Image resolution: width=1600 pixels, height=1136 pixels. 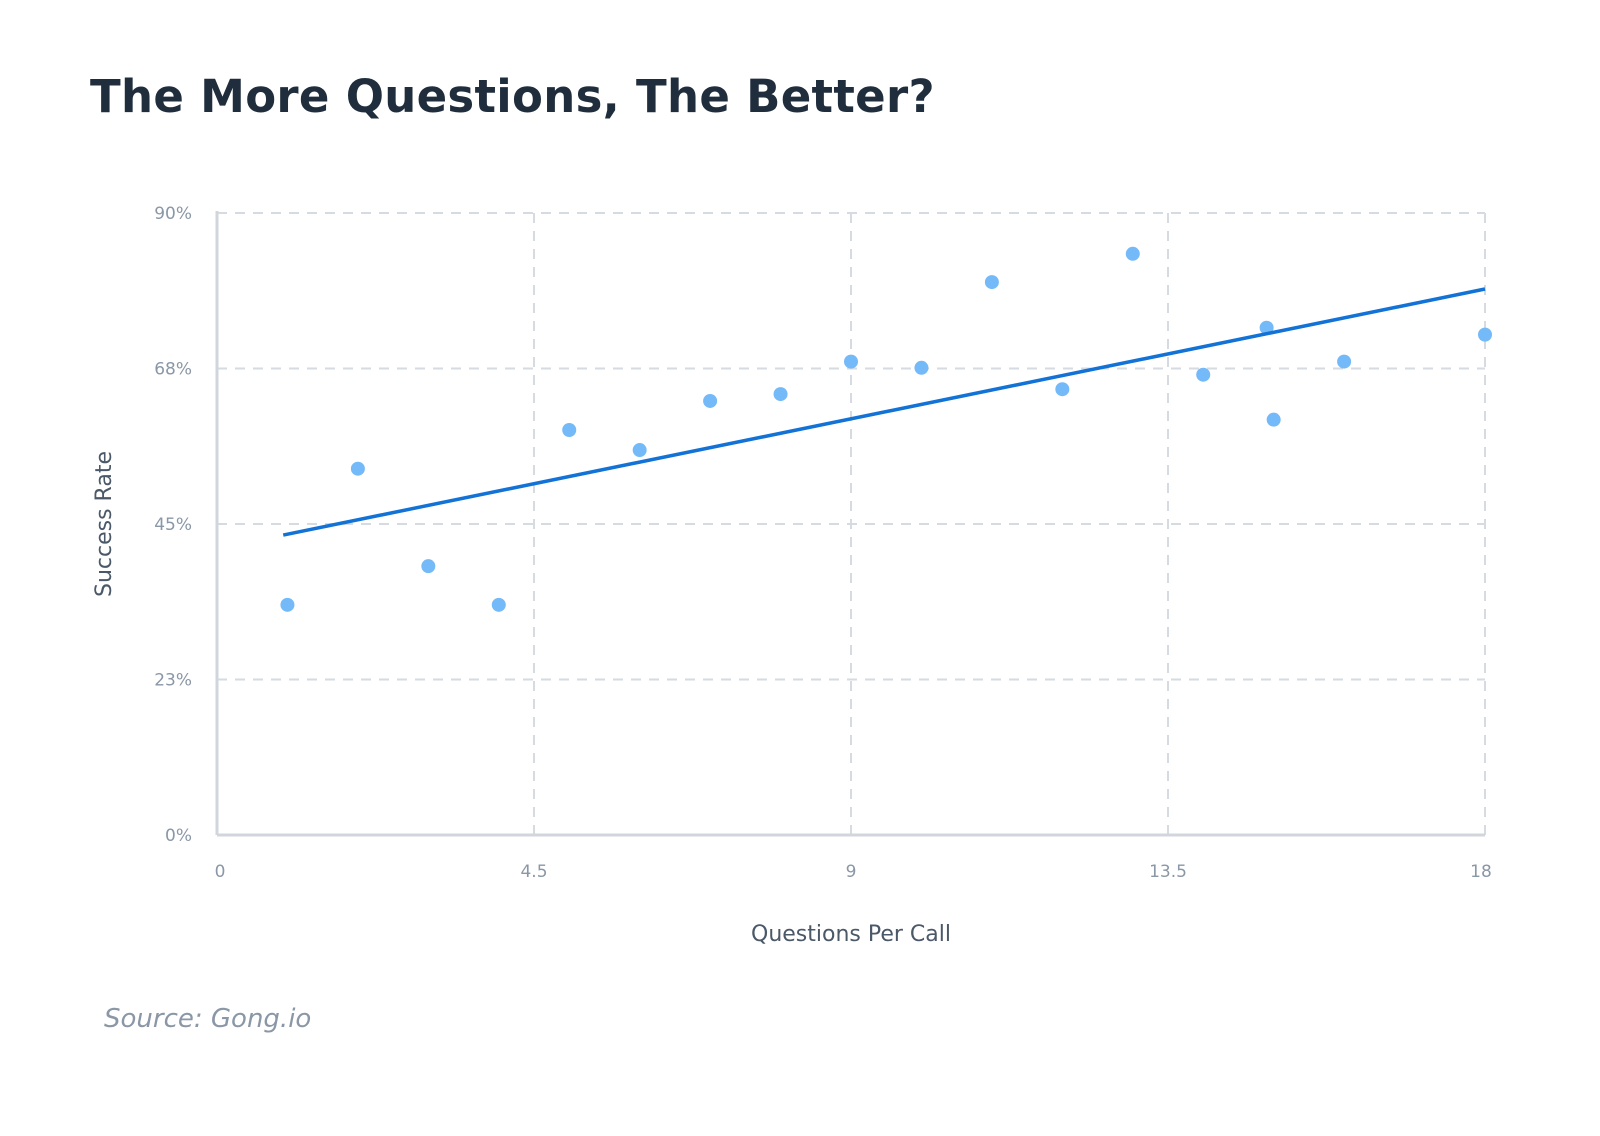 What do you see at coordinates (851, 934) in the screenshot?
I see `x-axis-label: Questions Per Call` at bounding box center [851, 934].